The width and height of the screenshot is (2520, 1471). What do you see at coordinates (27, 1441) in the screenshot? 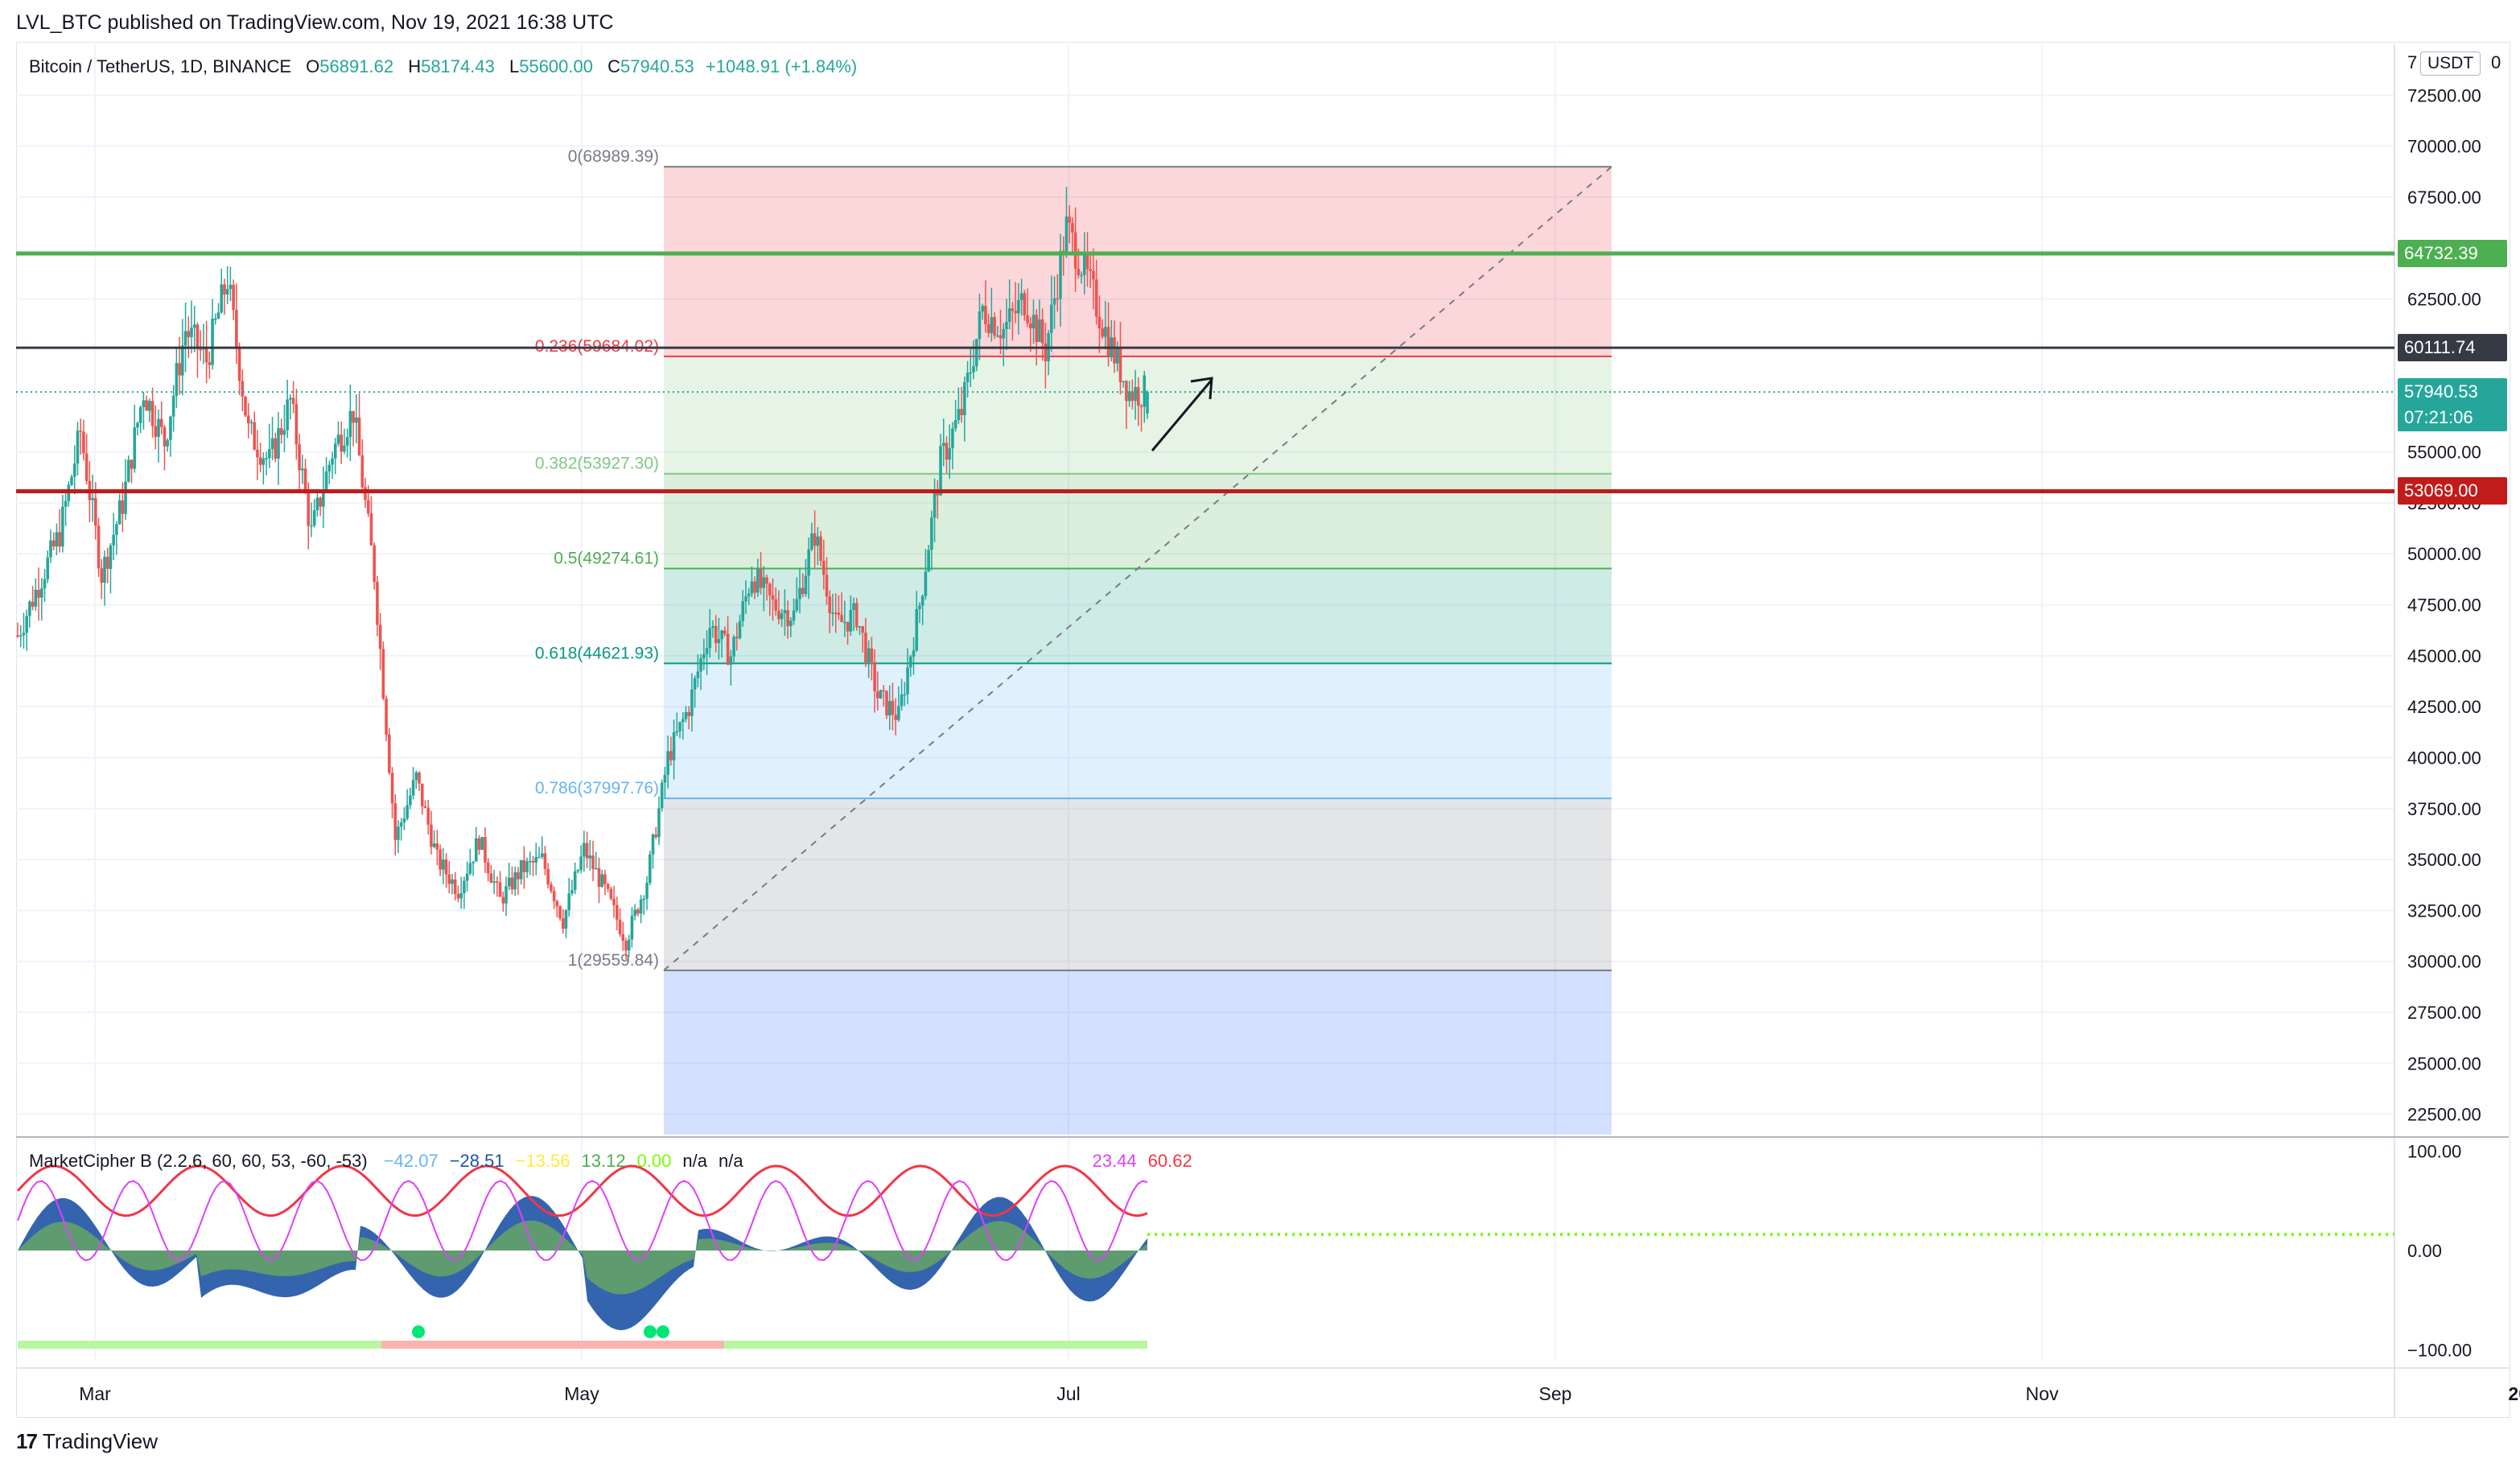
I see `tradingview-logo-icon: 17` at bounding box center [27, 1441].